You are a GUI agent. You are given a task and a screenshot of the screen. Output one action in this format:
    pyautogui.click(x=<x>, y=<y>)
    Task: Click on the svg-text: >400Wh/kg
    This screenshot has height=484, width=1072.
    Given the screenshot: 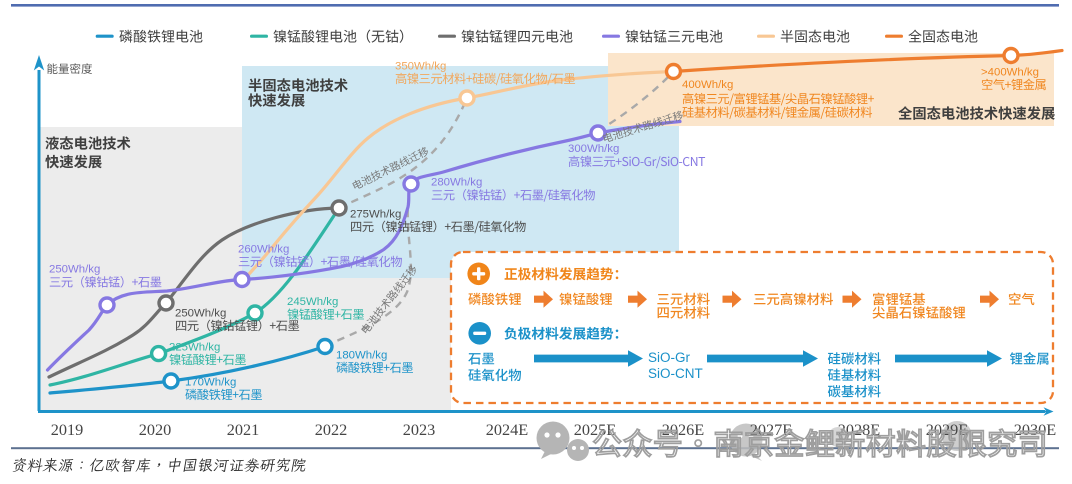 What is the action you would take?
    pyautogui.click(x=1010, y=72)
    